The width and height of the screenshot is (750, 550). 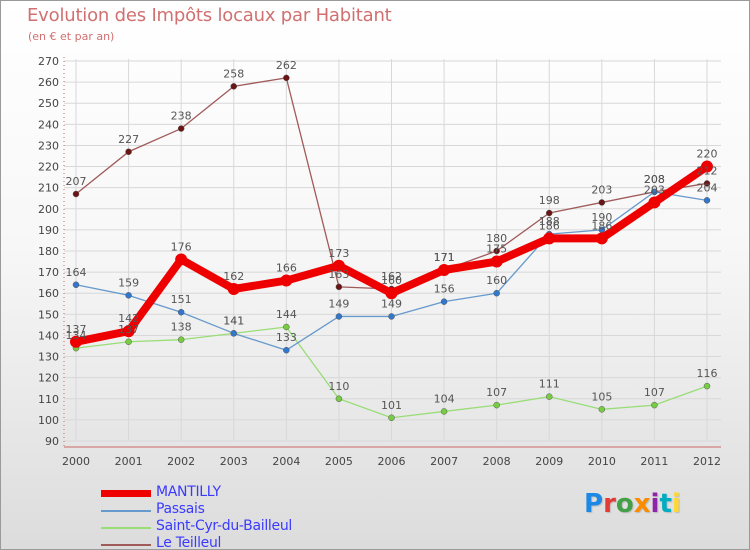 I want to click on y-tick-label-260: 260, so click(x=48, y=82).